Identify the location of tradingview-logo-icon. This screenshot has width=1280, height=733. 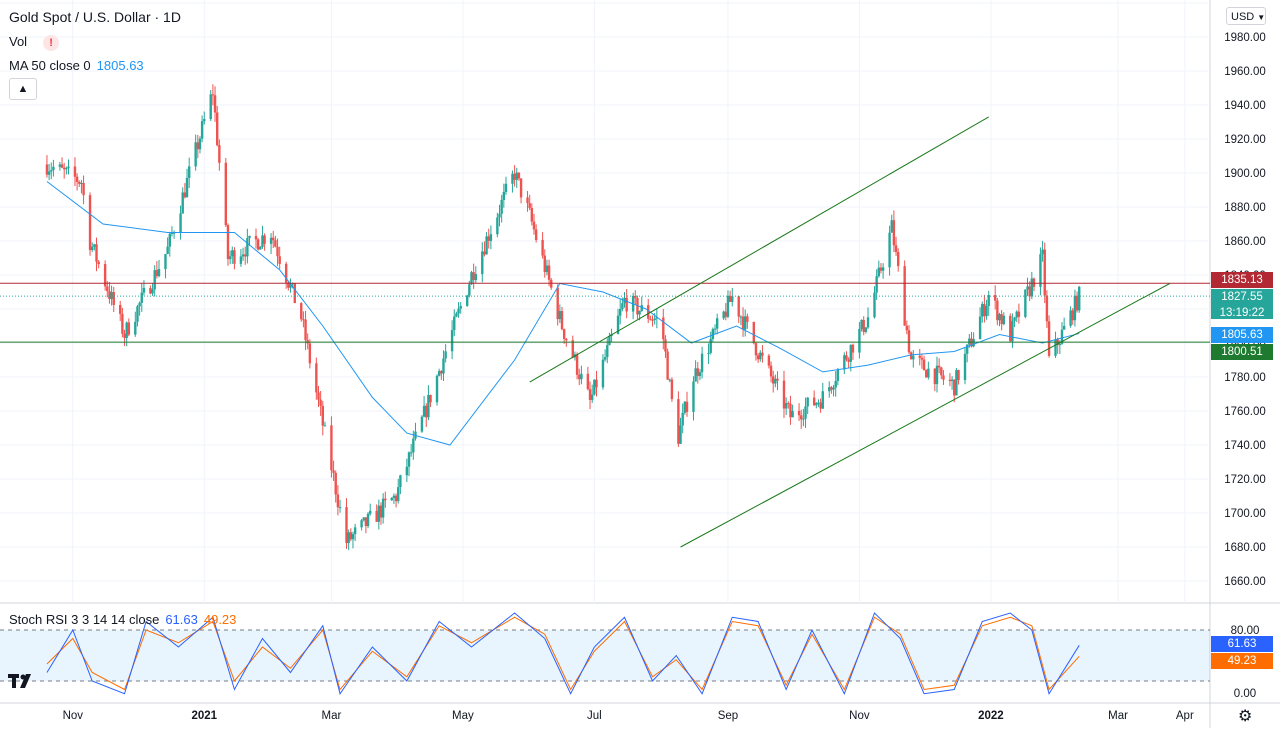
(19, 681).